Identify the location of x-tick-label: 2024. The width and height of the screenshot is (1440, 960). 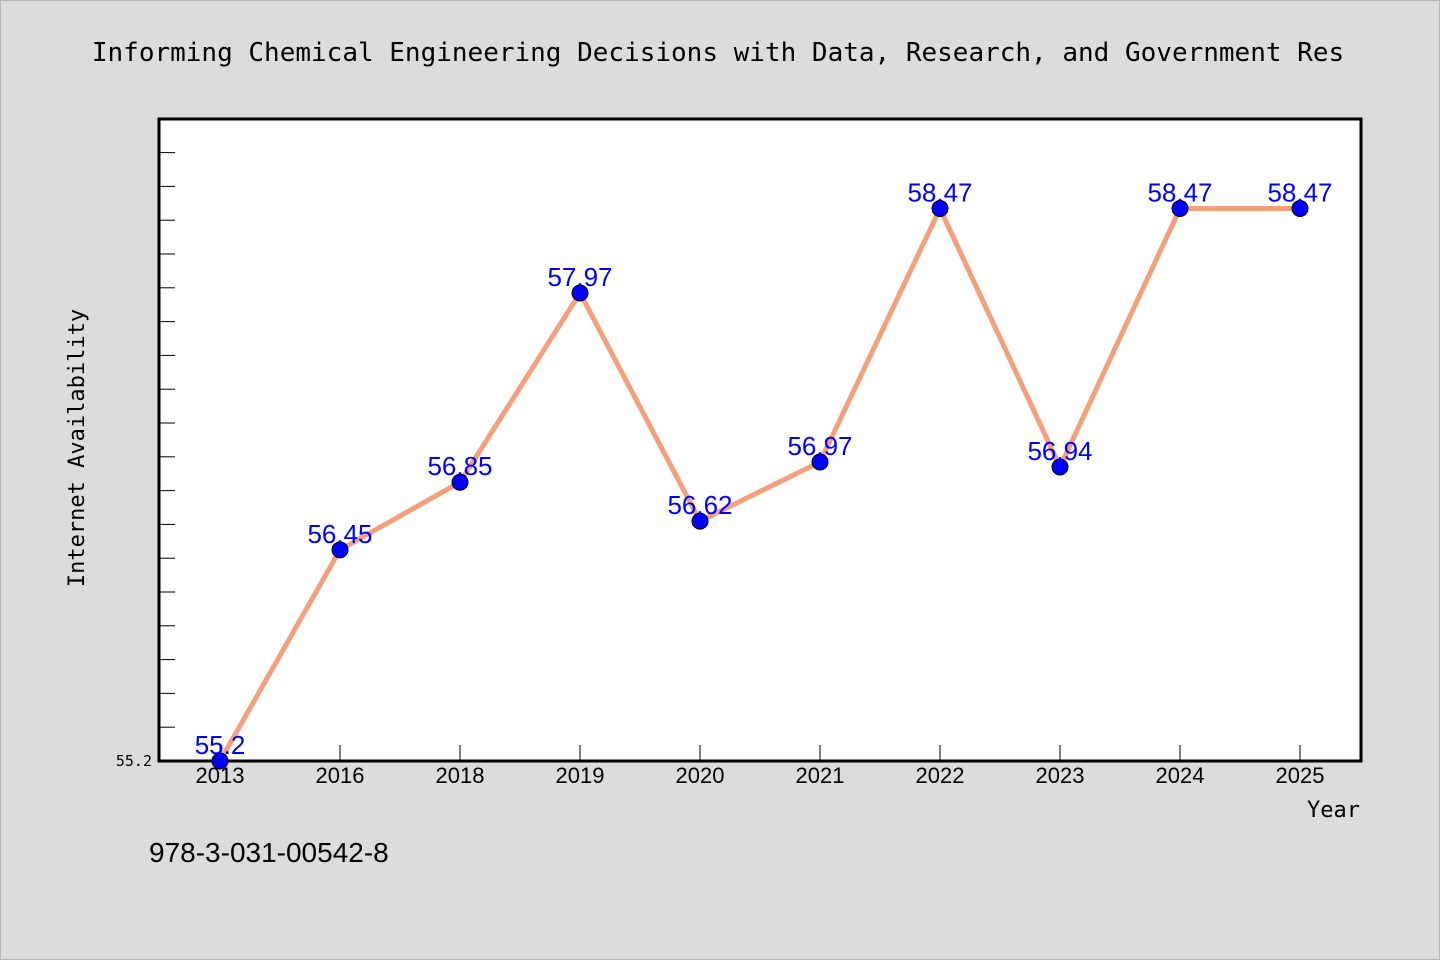
(1180, 775).